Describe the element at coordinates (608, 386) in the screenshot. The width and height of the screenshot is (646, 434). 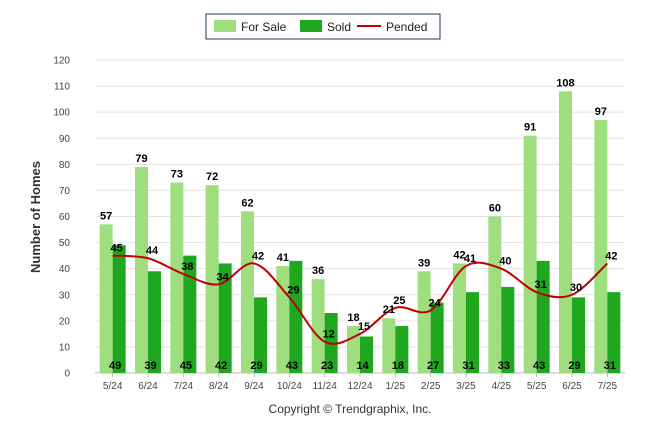
I see `x-tick-label: 7/25` at that location.